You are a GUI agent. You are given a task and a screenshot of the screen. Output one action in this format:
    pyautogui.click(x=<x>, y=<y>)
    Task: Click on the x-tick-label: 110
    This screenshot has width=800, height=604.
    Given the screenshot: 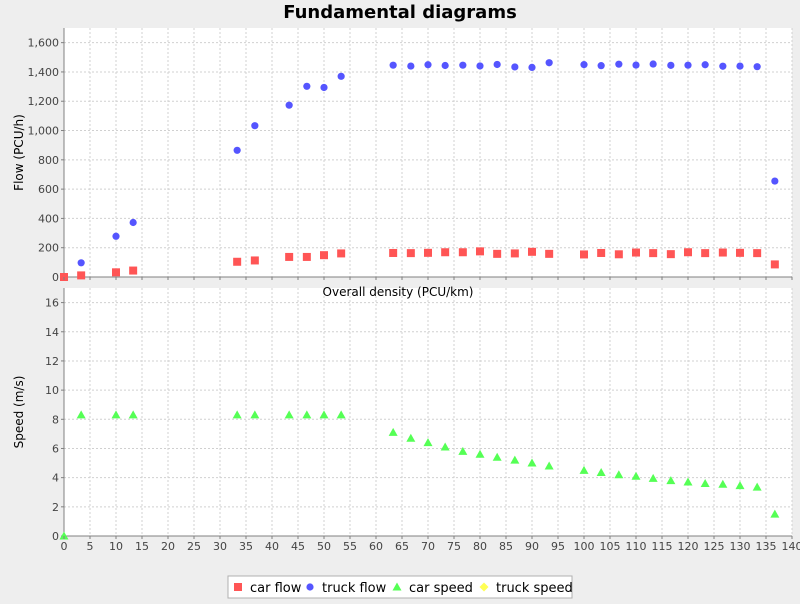 What is the action you would take?
    pyautogui.click(x=636, y=546)
    